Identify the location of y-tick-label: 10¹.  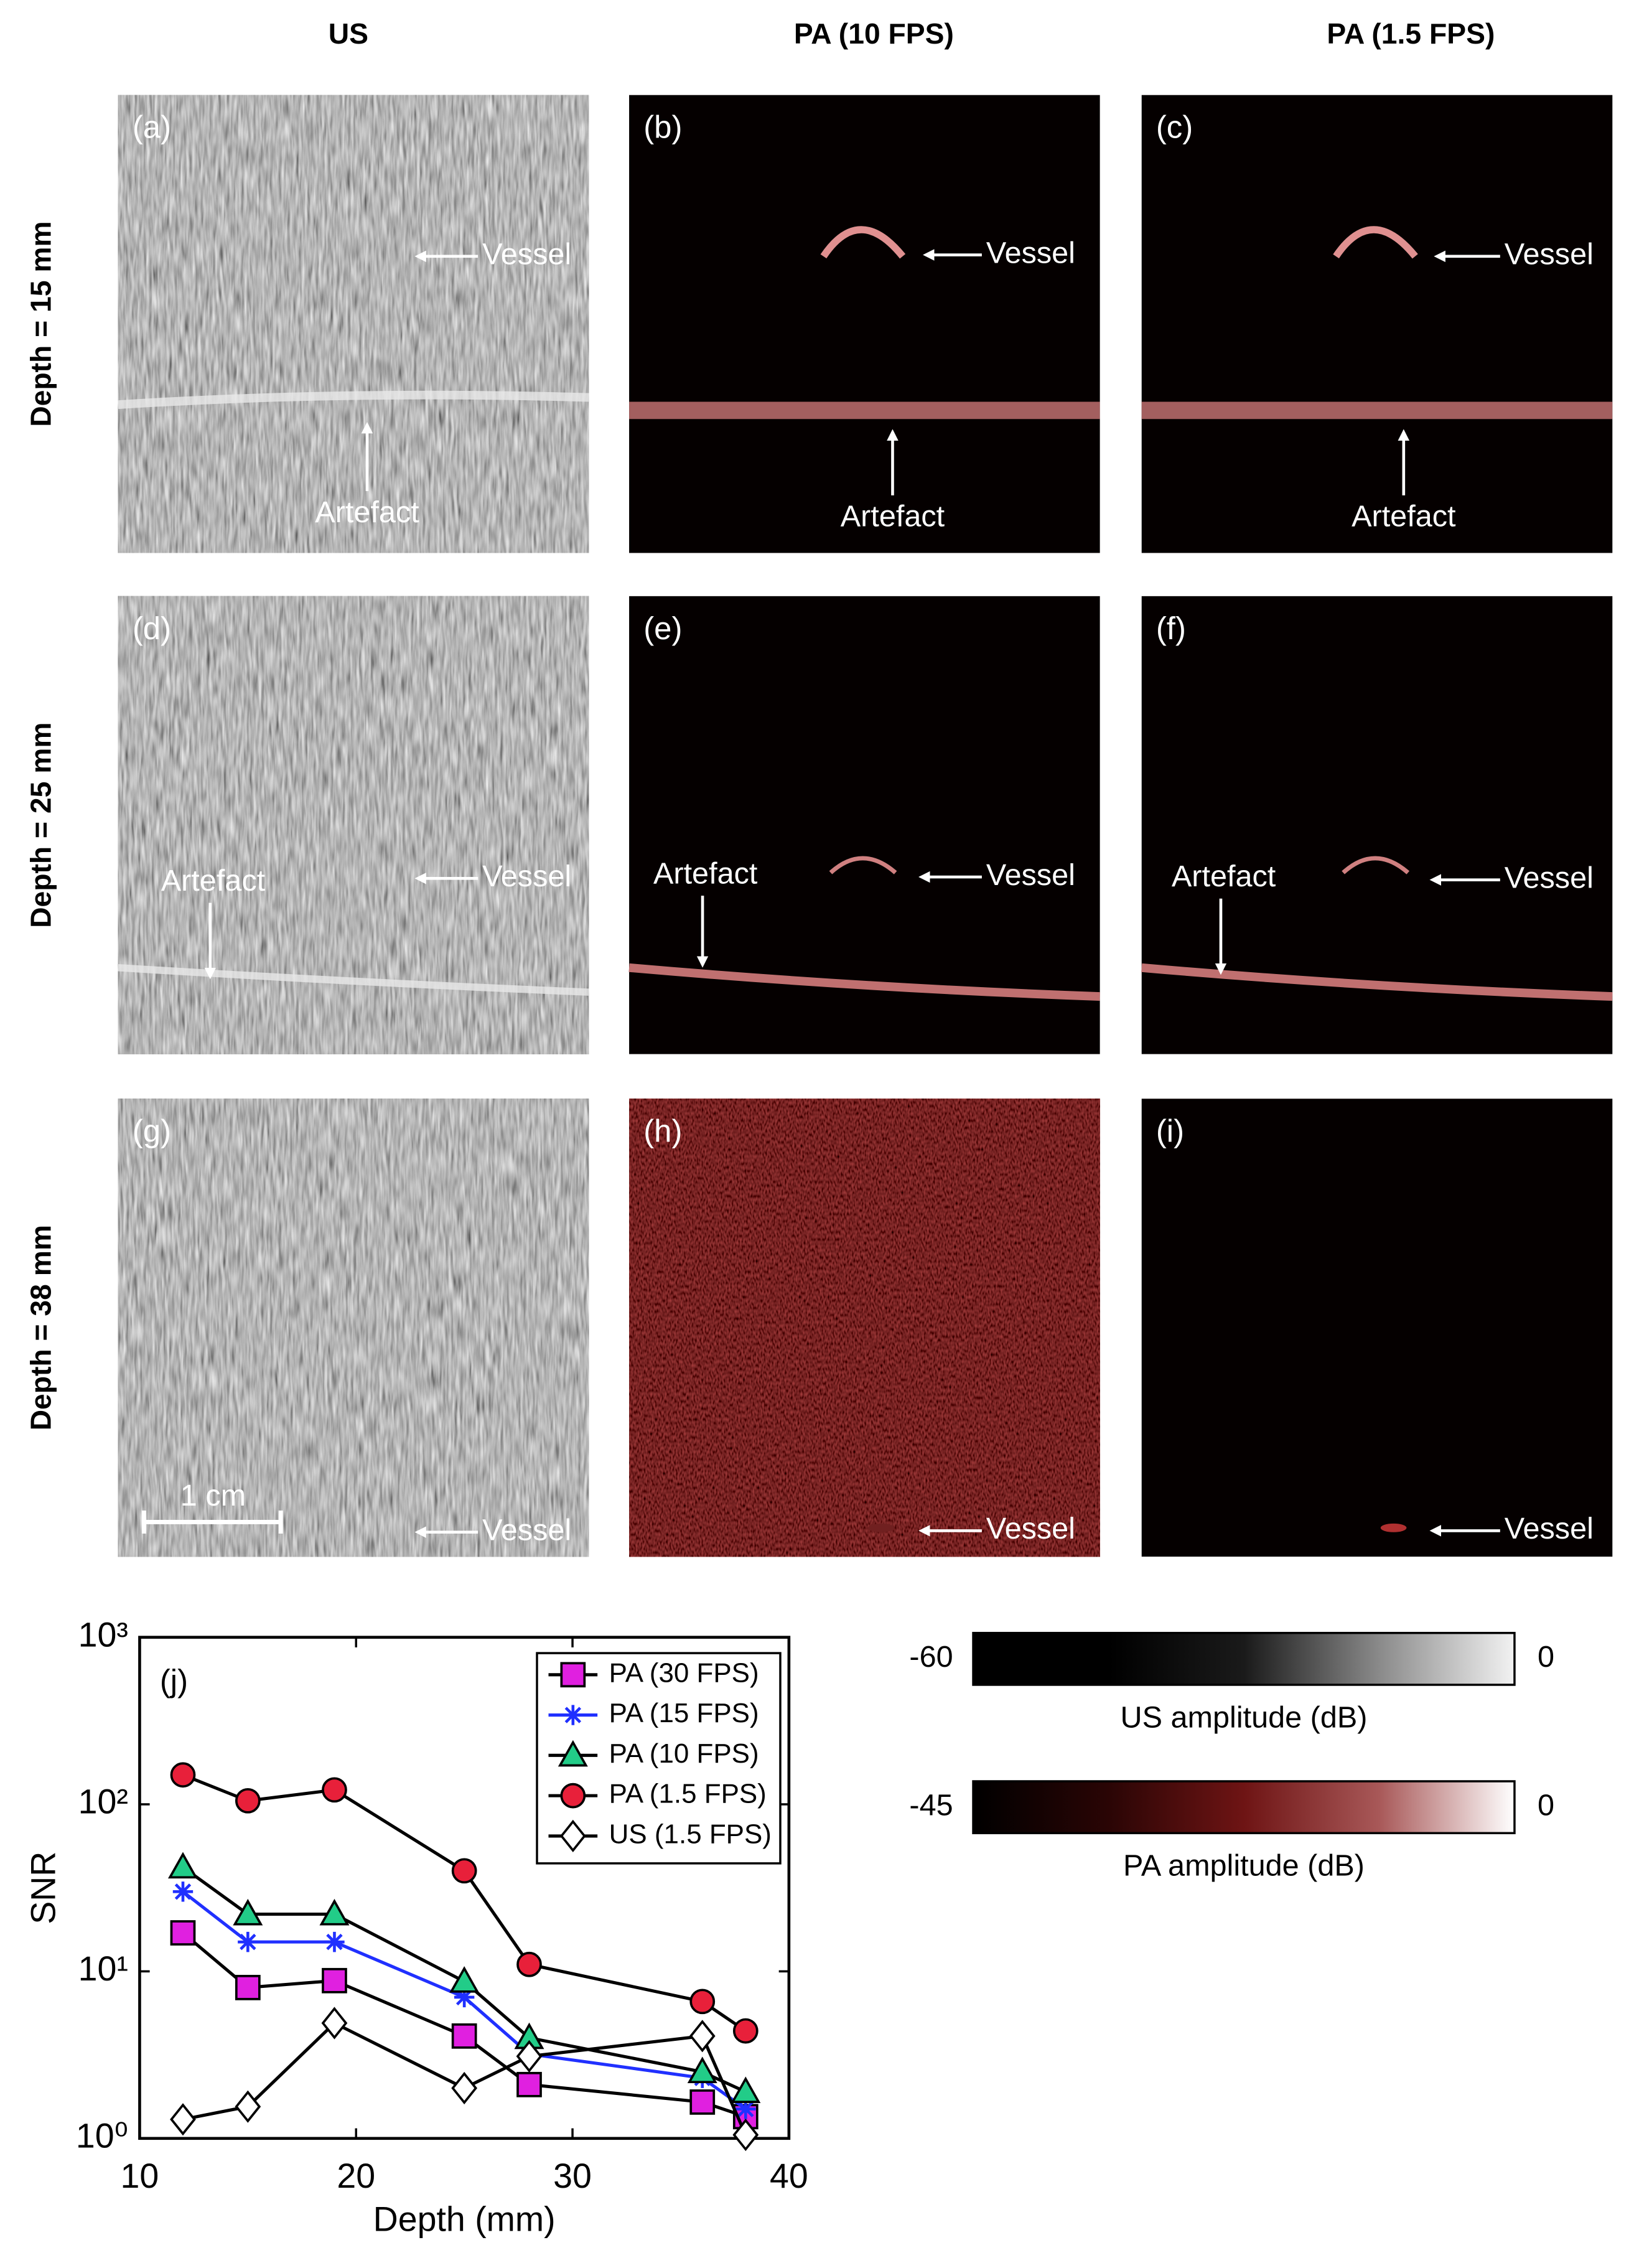
(103, 1969).